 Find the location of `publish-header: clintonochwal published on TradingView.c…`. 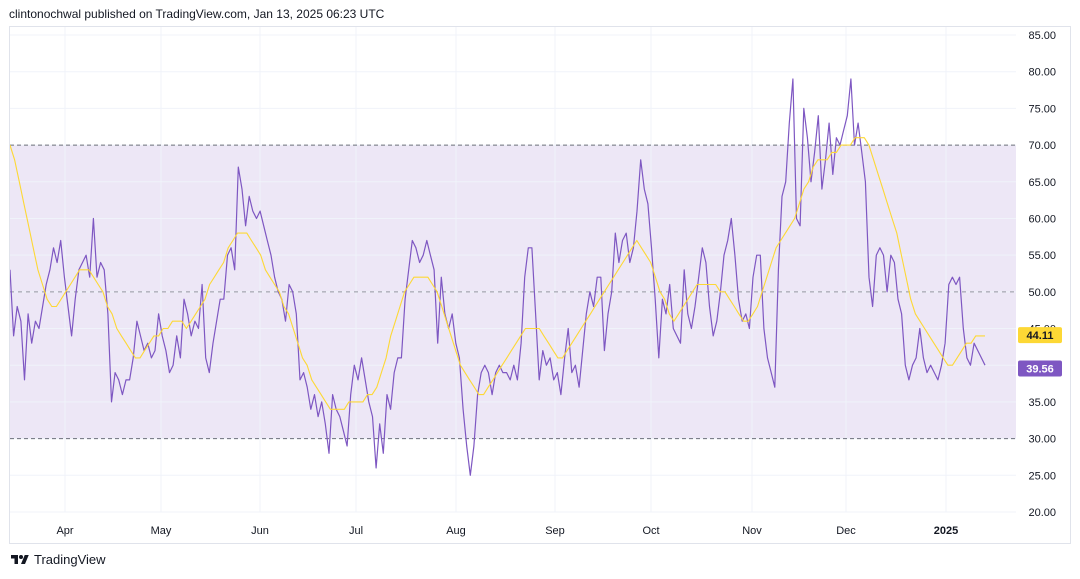

publish-header: clintonochwal published on TradingView.c… is located at coordinates (197, 14).